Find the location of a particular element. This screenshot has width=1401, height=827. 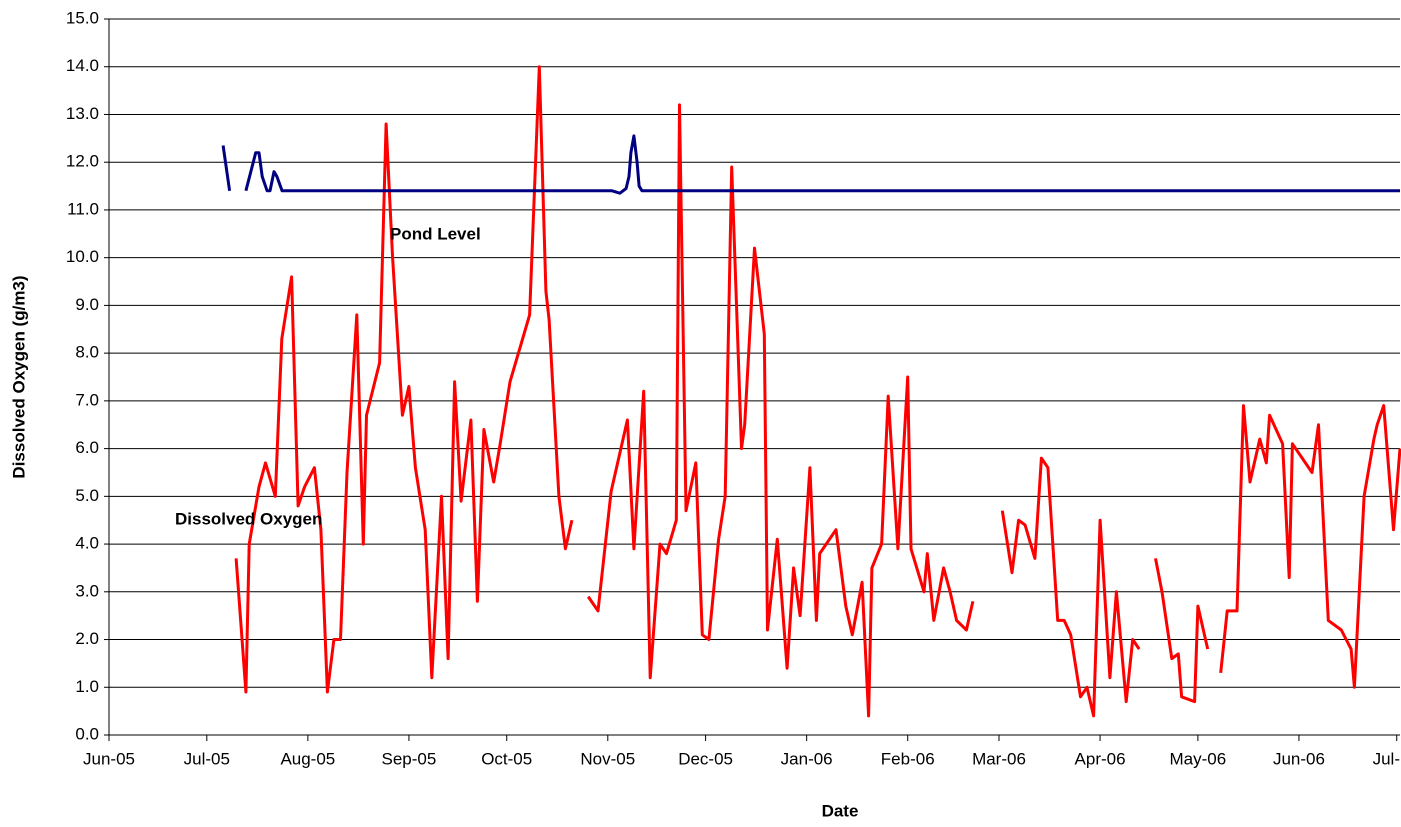

y-tick-label: 1.0 is located at coordinates (87, 686).